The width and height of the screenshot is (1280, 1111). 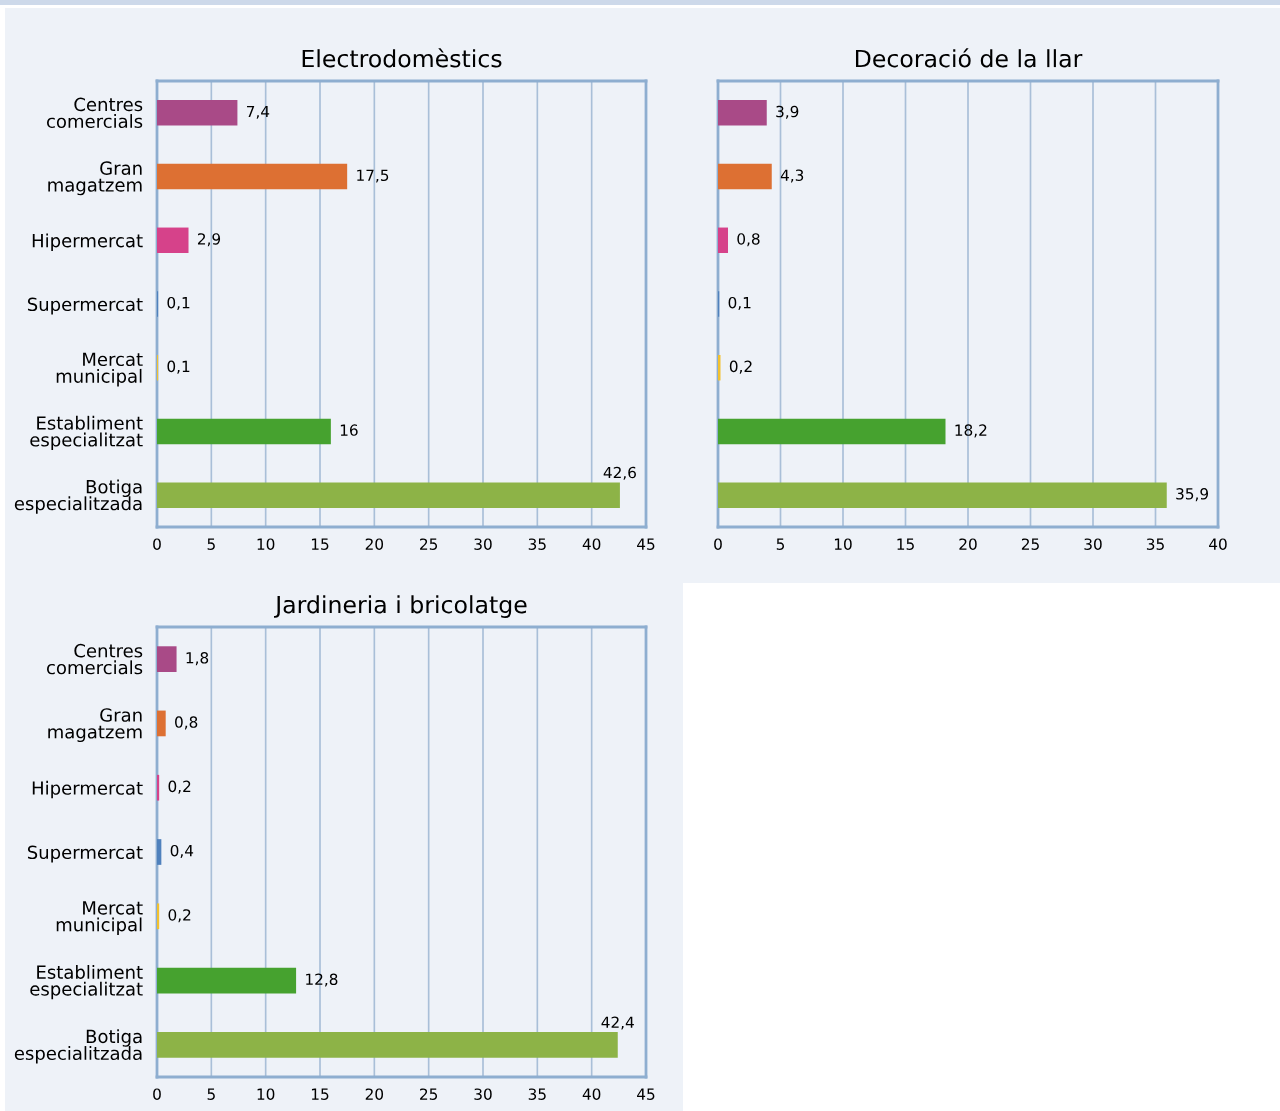 What do you see at coordinates (792, 176) in the screenshot?
I see `data-label: 4,3` at bounding box center [792, 176].